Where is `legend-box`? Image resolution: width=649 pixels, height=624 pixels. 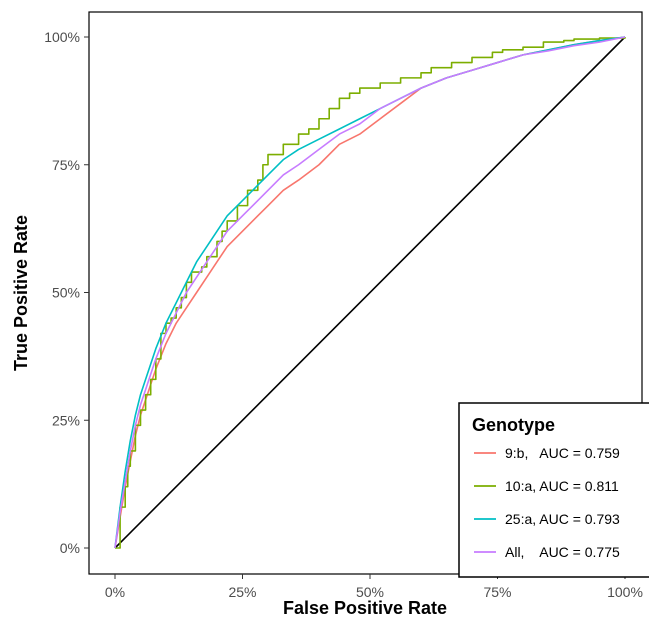
legend-box is located at coordinates (553, 490).